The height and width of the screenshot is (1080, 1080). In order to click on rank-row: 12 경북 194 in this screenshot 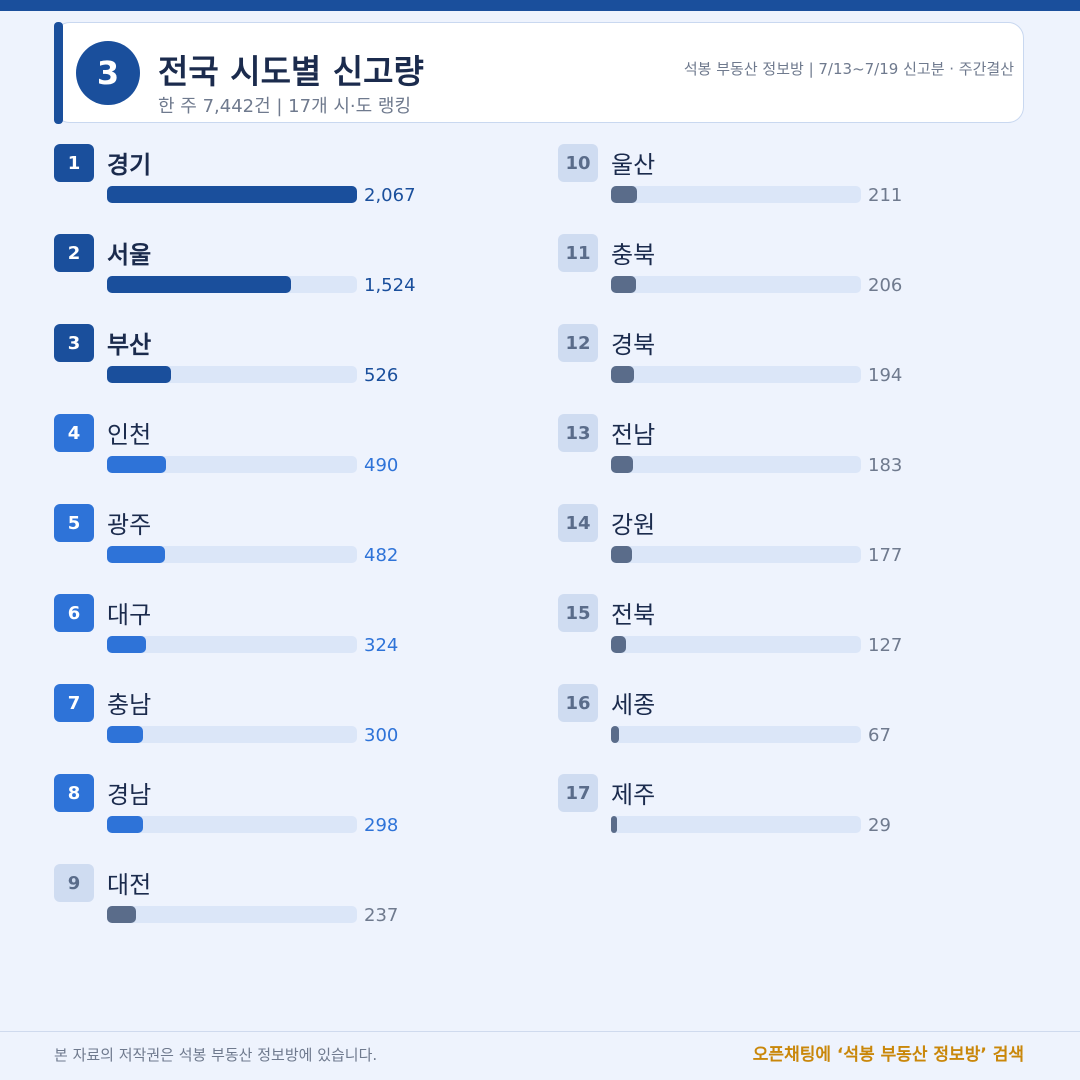, I will do `click(748, 368)`.